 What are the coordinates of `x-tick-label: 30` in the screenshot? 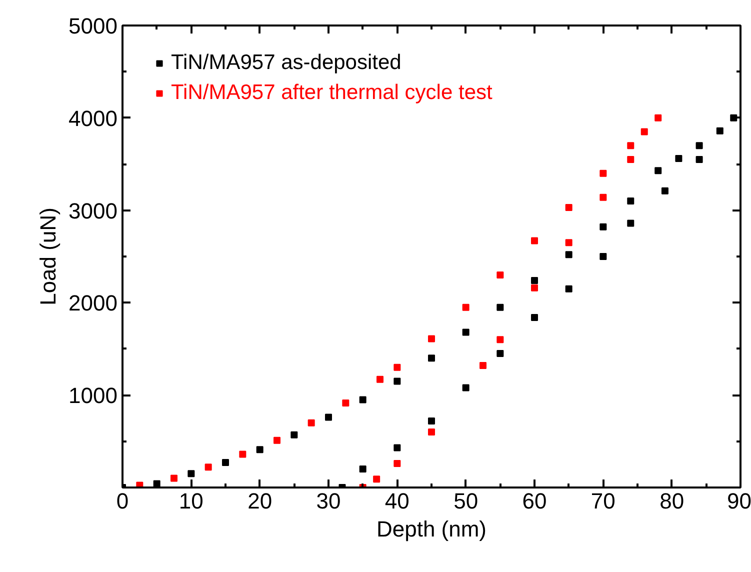 It's located at (328, 501).